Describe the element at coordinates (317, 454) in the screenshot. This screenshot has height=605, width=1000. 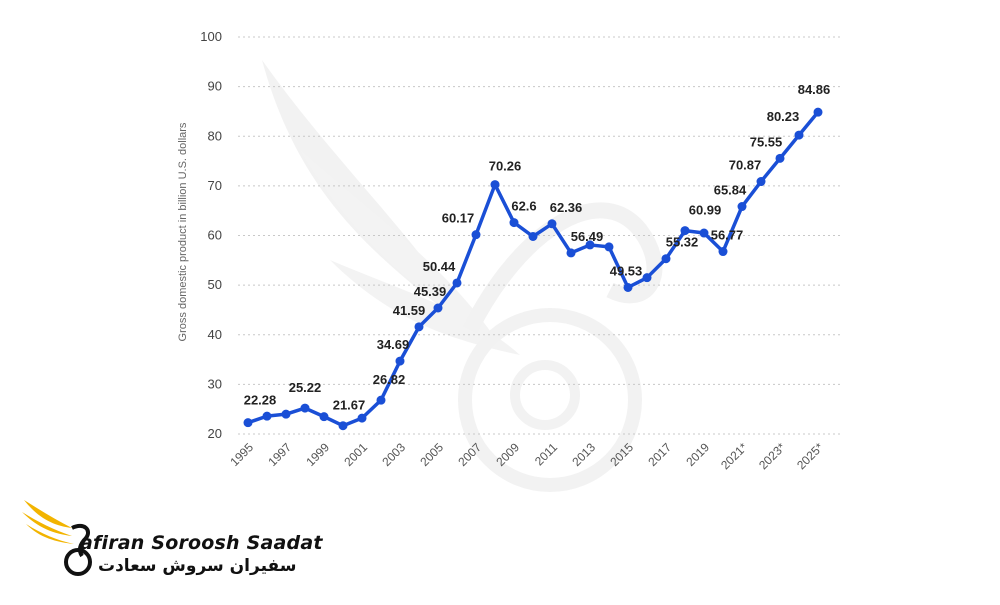
I see `x-tick-label: 1999` at that location.